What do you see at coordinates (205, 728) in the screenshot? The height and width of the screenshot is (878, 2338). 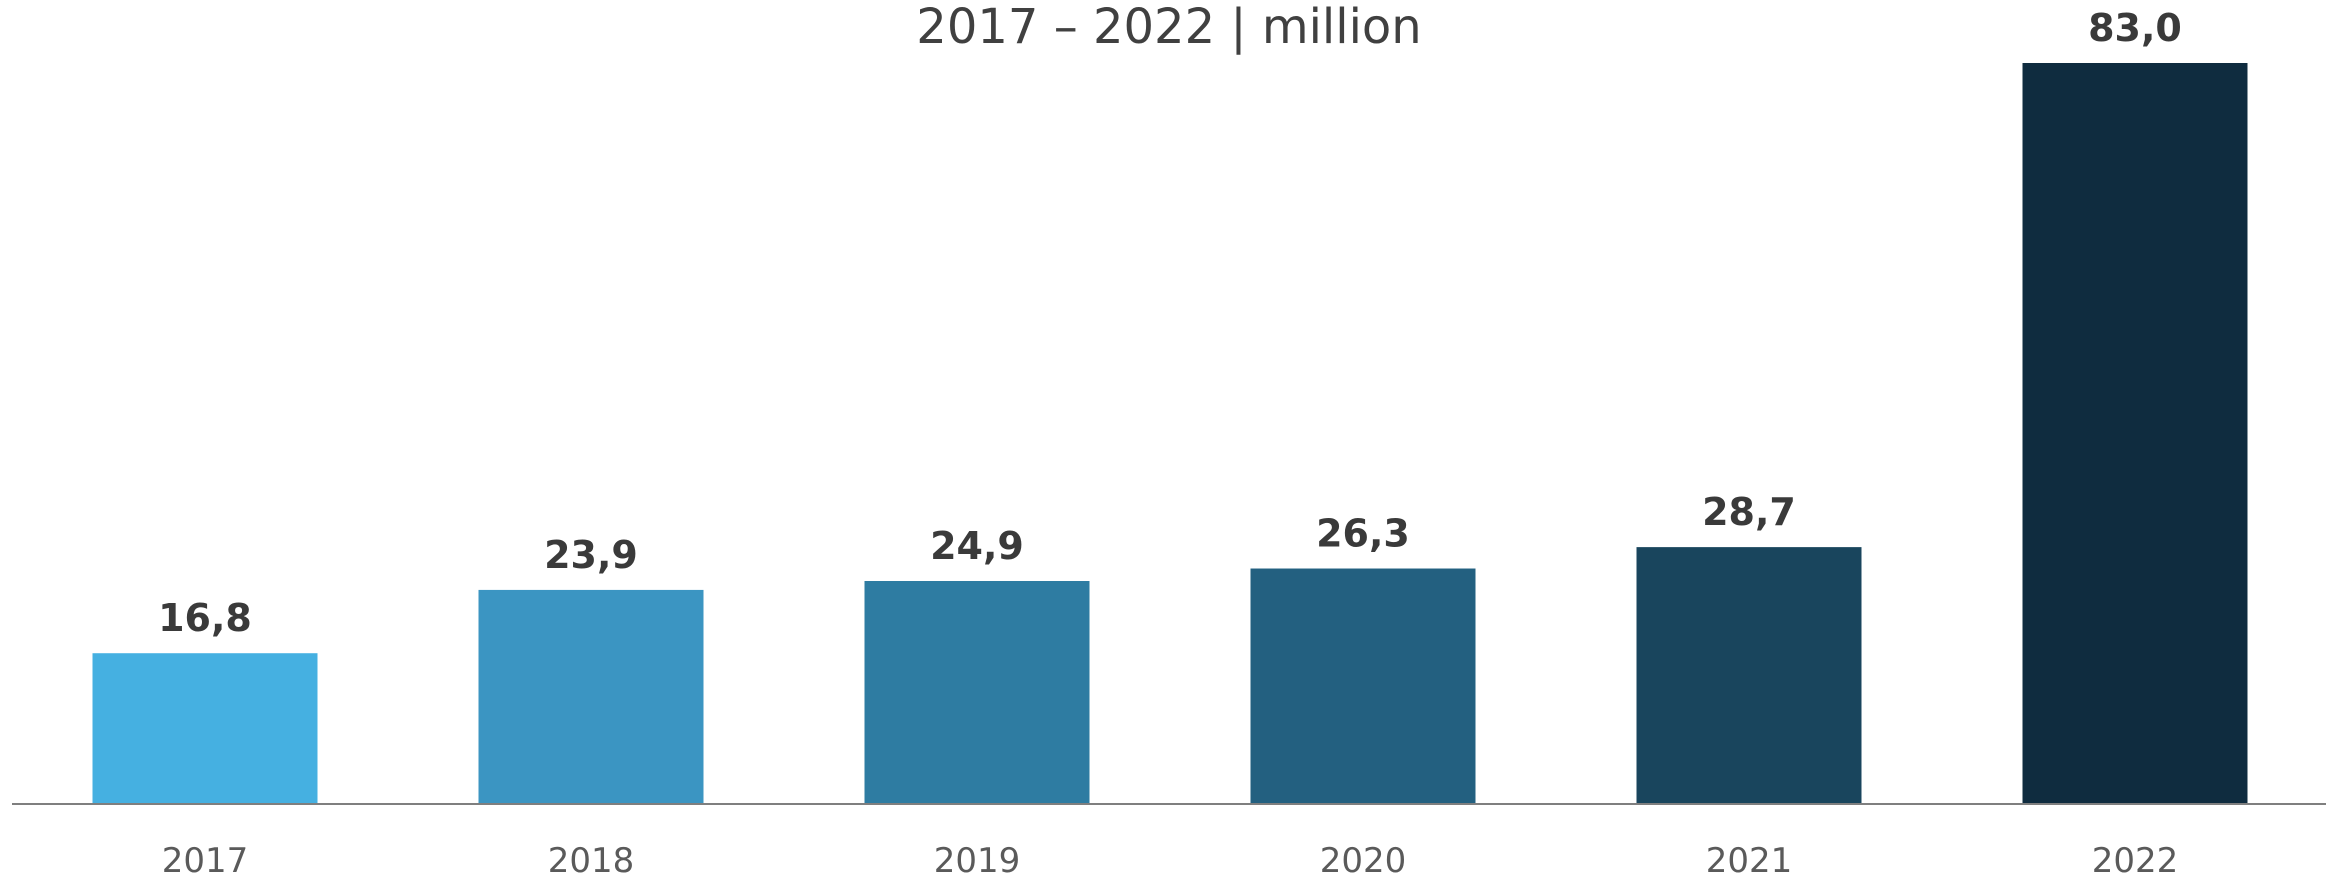 I see `bar-2017` at bounding box center [205, 728].